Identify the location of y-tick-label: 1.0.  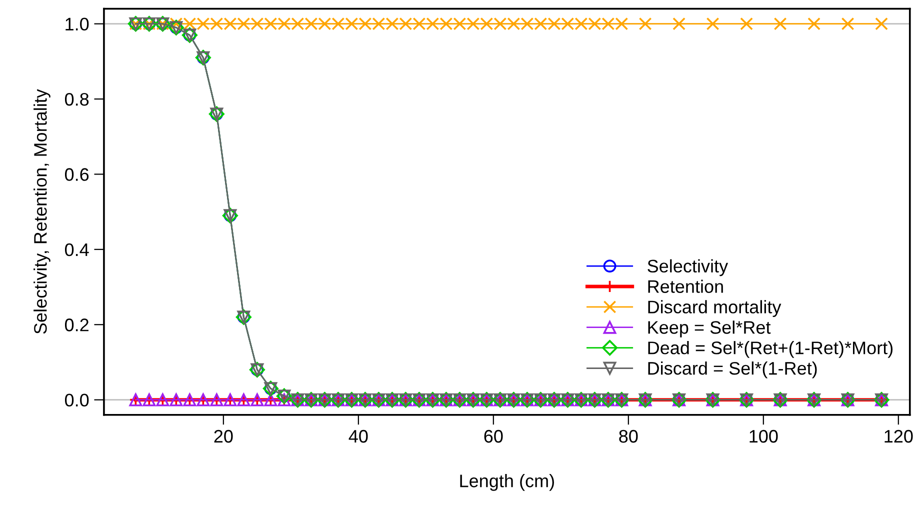
(77, 24).